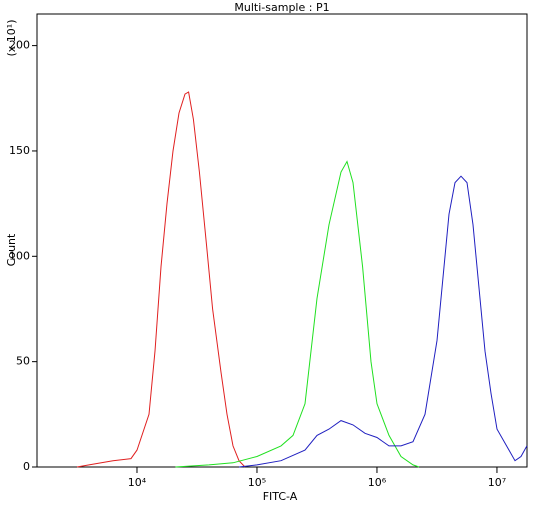 The width and height of the screenshot is (534, 506). What do you see at coordinates (257, 482) in the screenshot?
I see `x-tick-label: 10⁵` at bounding box center [257, 482].